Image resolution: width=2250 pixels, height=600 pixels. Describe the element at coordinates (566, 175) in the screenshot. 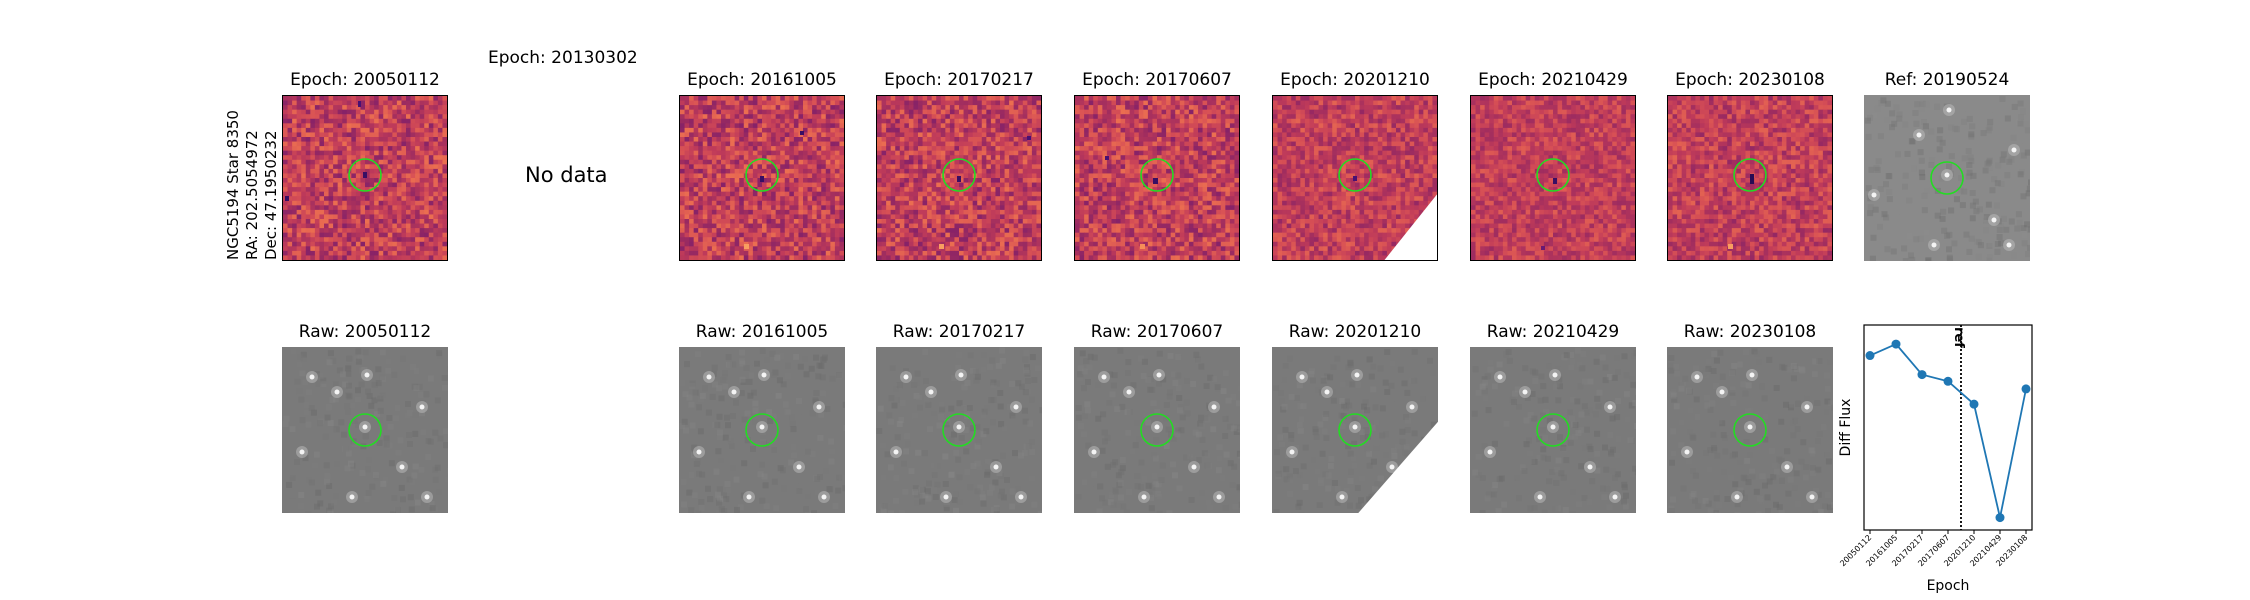

I see `no-data-text: No data` at that location.